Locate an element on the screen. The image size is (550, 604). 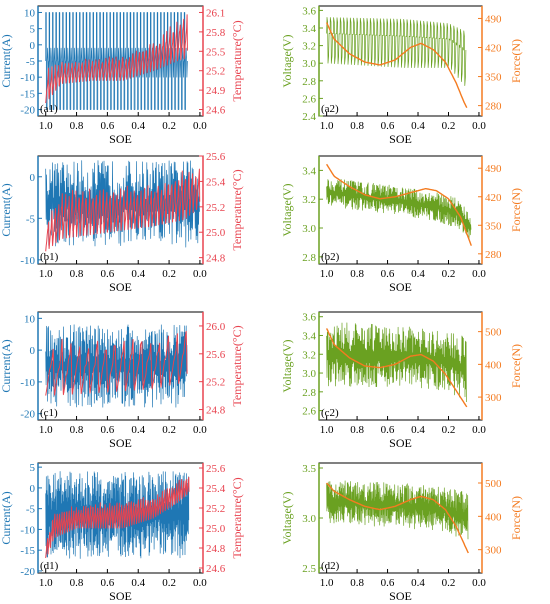
right-y-tick-label: 300 is located at coordinates (493, 551).